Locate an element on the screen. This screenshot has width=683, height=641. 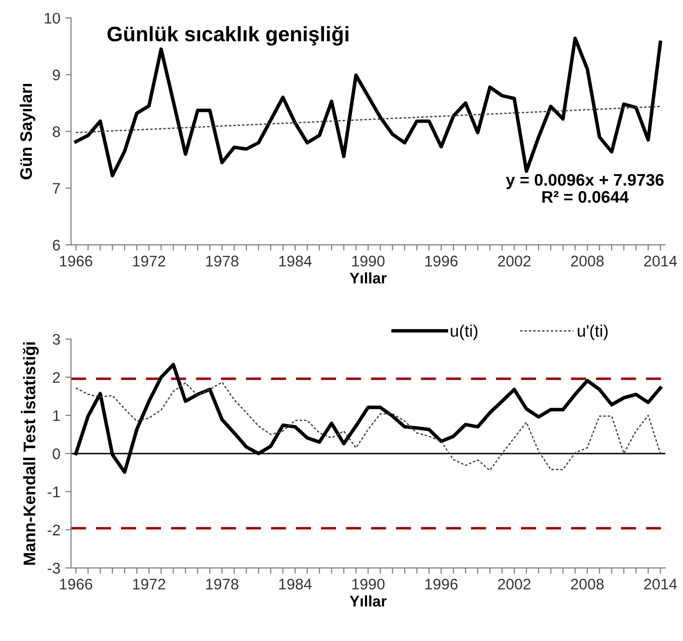
legend-label: u(ti) is located at coordinates (464, 332).